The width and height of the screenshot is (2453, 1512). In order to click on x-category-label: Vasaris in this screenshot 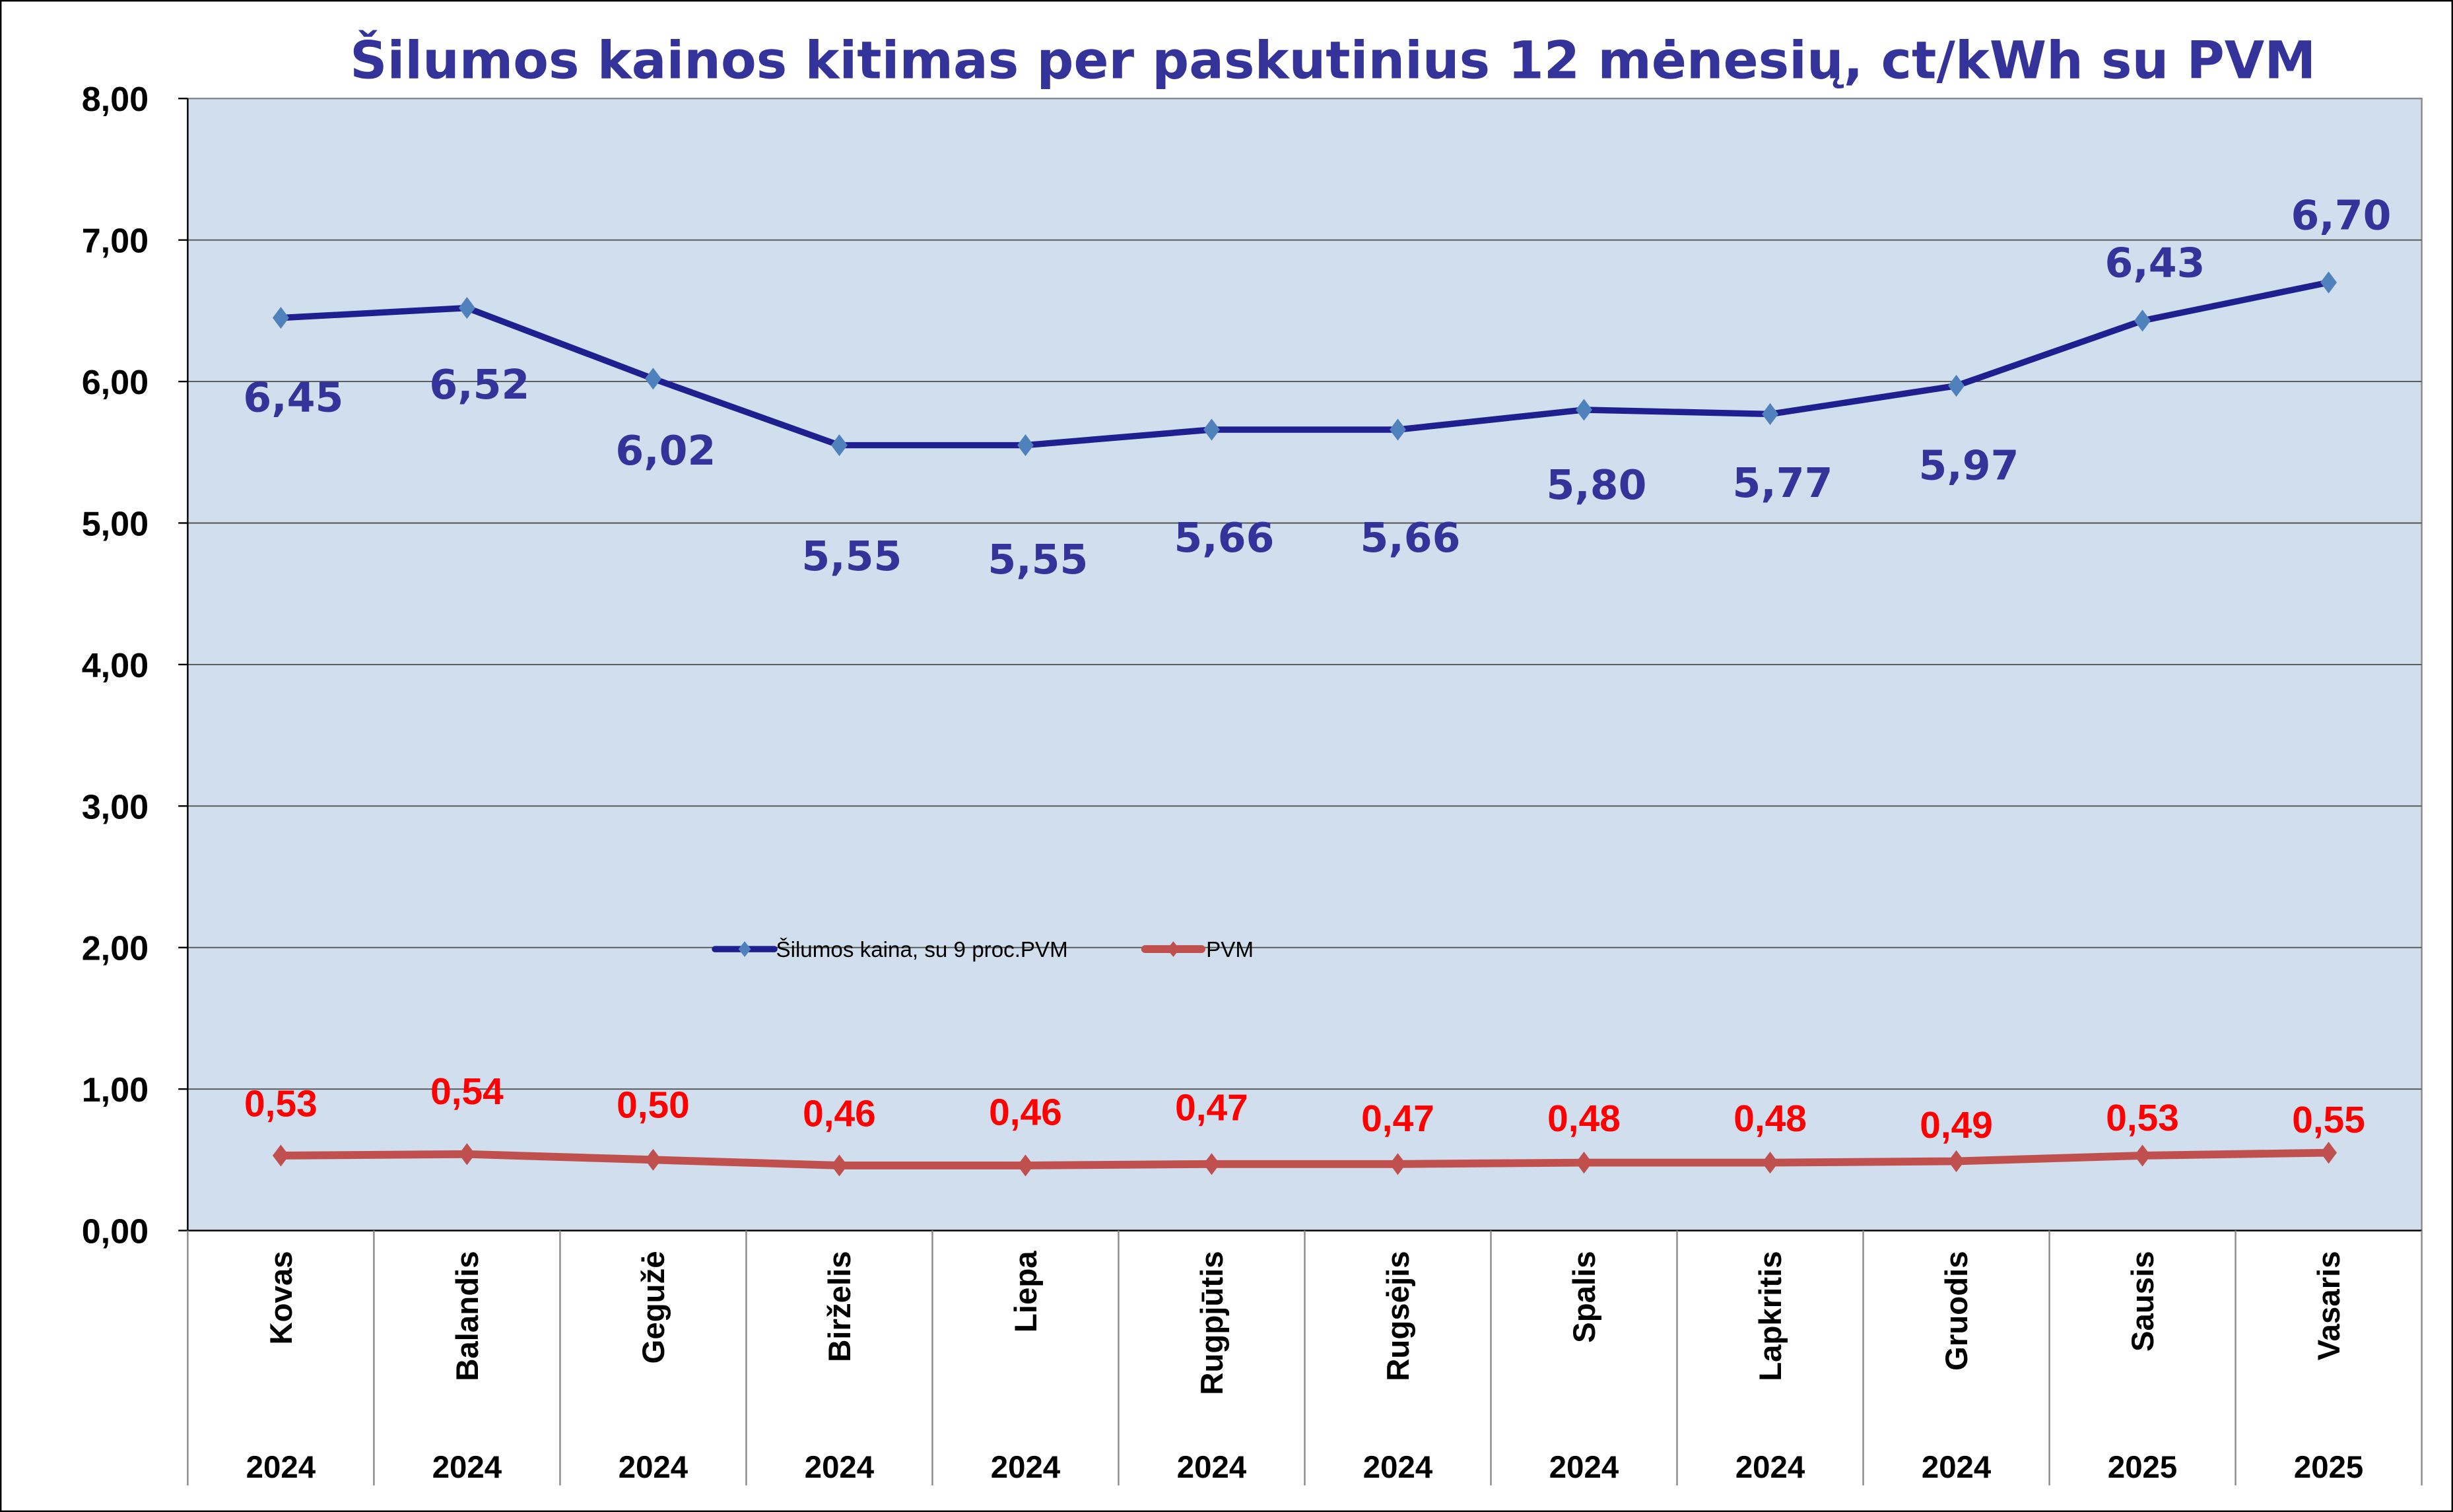, I will do `click(2329, 1305)`.